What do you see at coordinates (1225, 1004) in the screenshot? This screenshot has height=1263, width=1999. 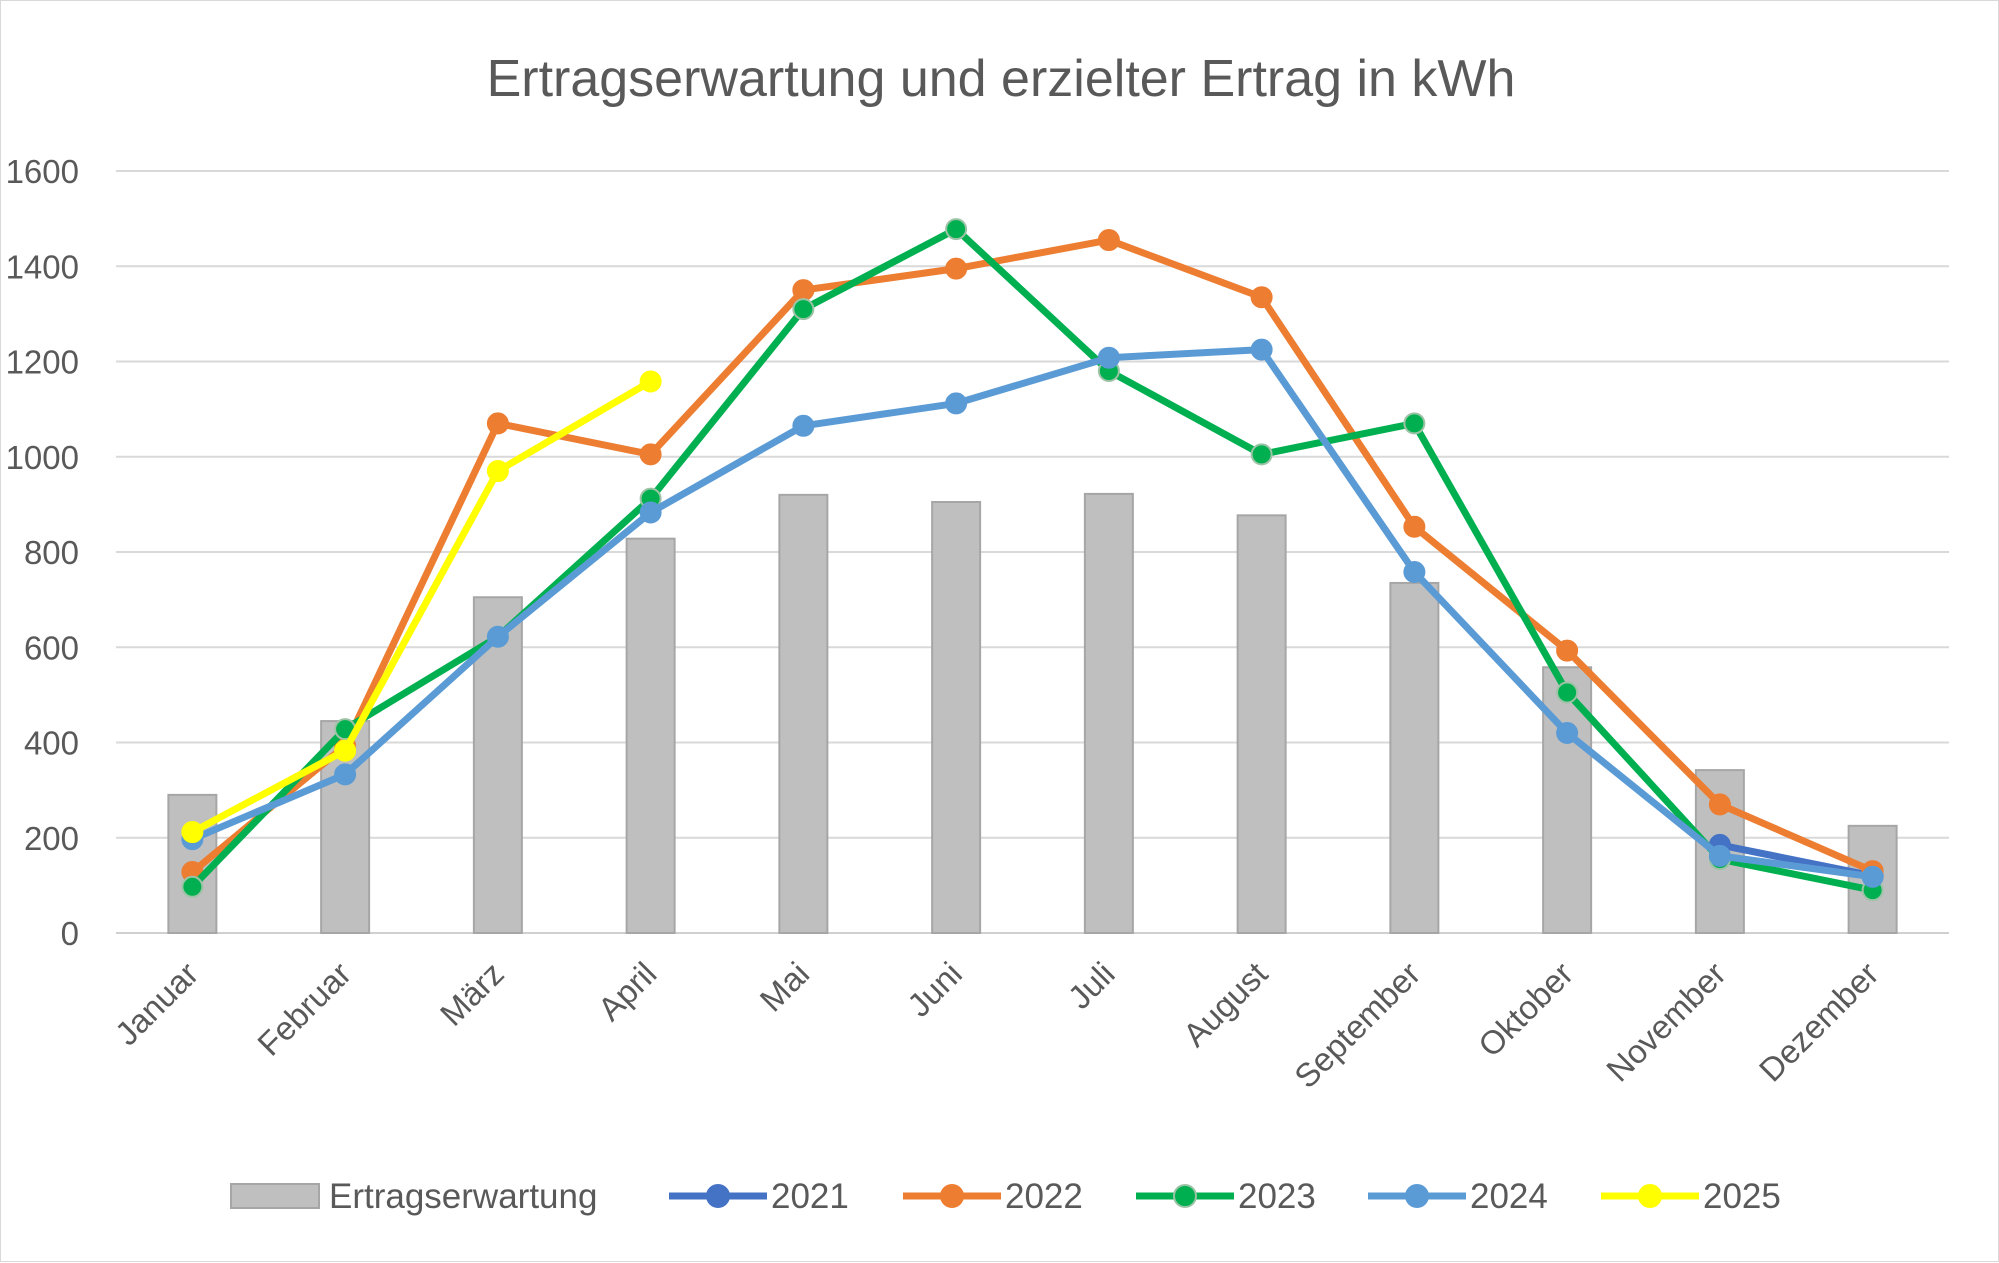 I see `x-tick-label: August` at bounding box center [1225, 1004].